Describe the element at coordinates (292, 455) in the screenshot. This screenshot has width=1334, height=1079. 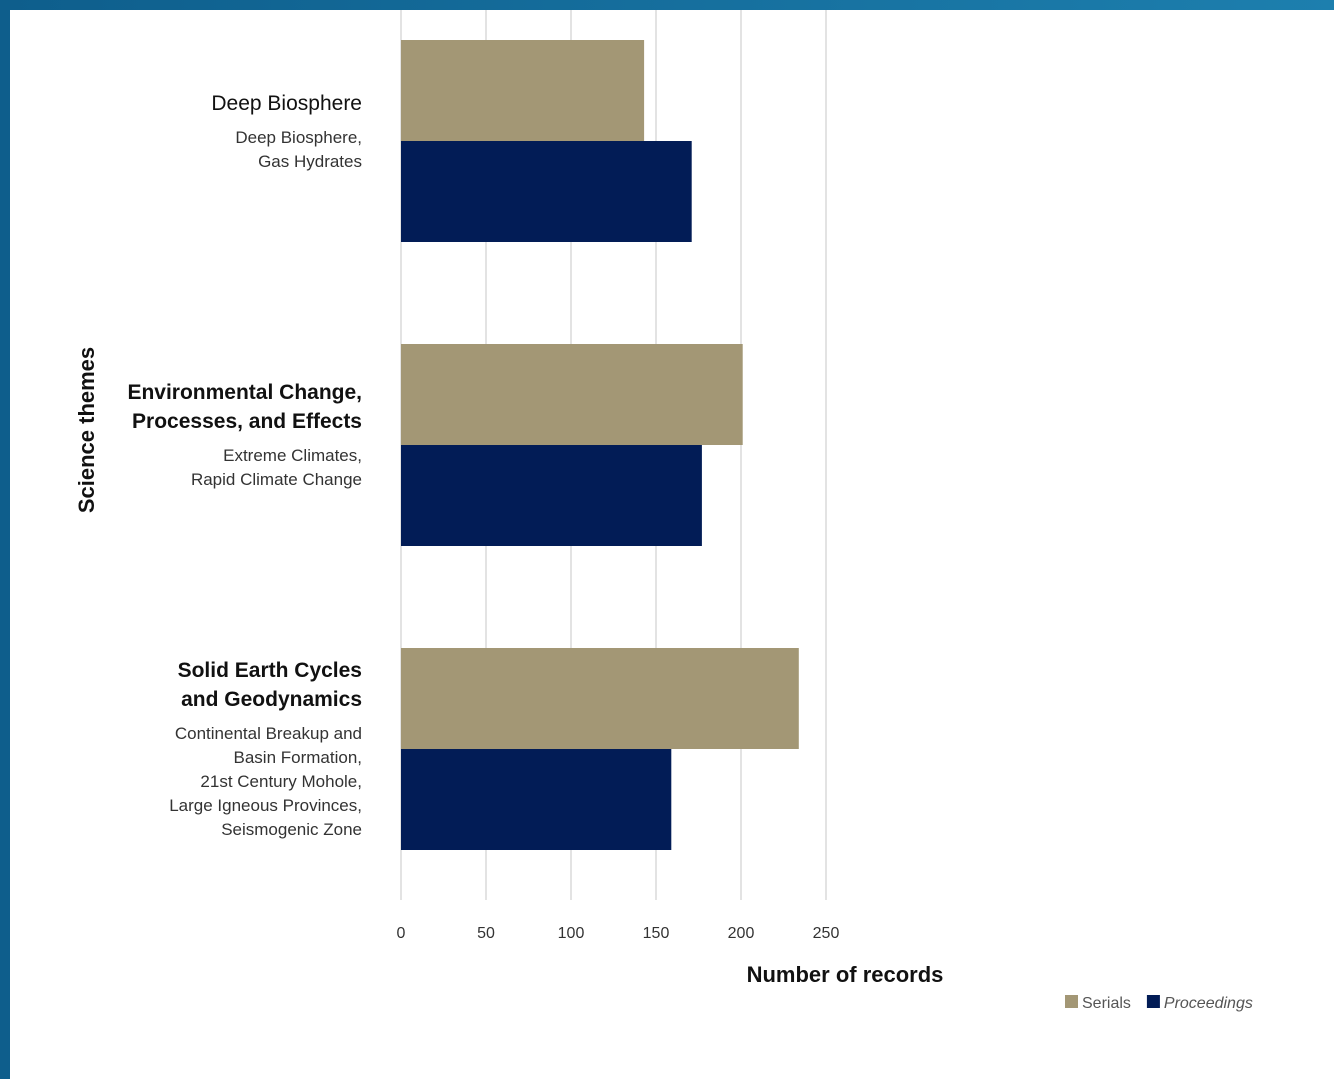
I see `category-subtitle: Extreme Climates,` at that location.